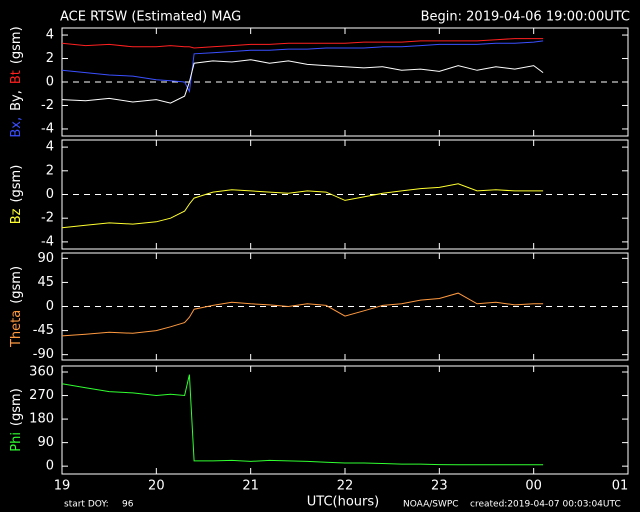  What do you see at coordinates (128, 505) in the screenshot?
I see `start-doy: 96` at bounding box center [128, 505].